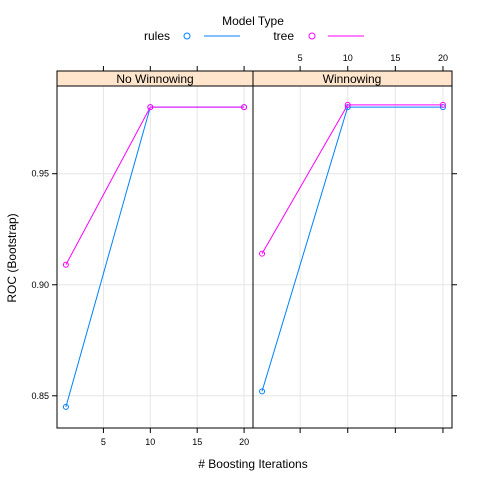  Describe the element at coordinates (103, 442) in the screenshot. I see `x-tick-label-bottom: 5` at that location.